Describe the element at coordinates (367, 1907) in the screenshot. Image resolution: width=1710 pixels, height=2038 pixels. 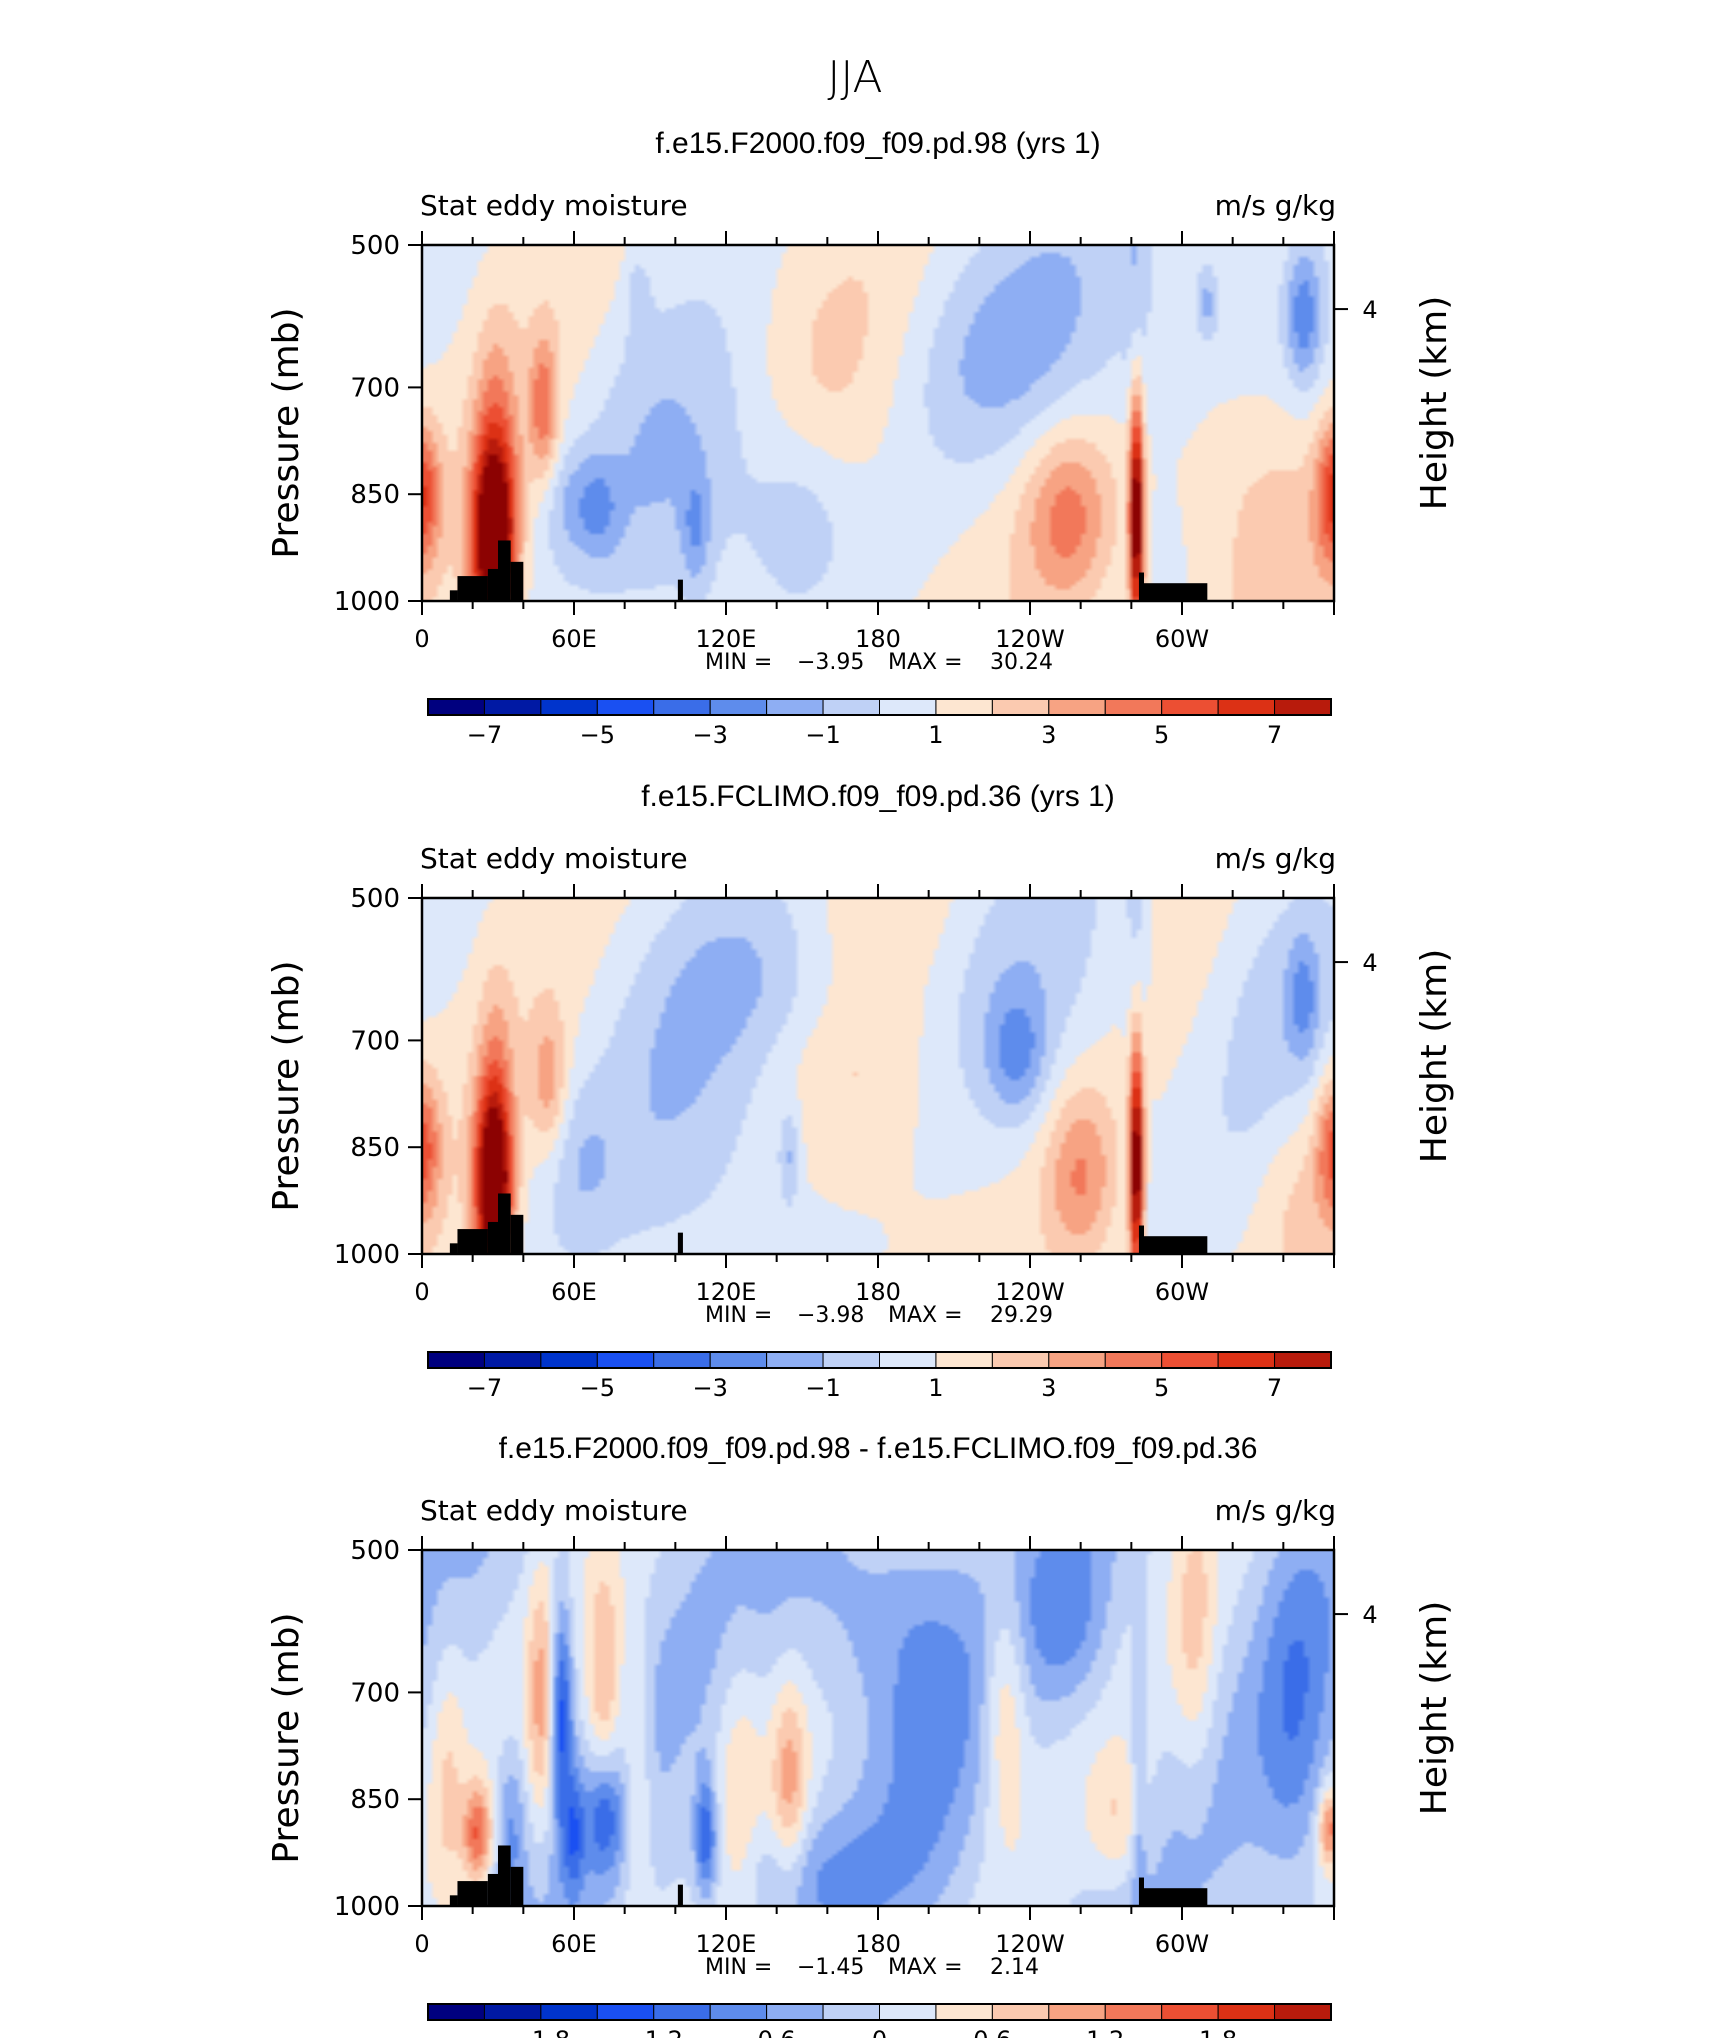
I see `y-tick-label: 1000` at that location.